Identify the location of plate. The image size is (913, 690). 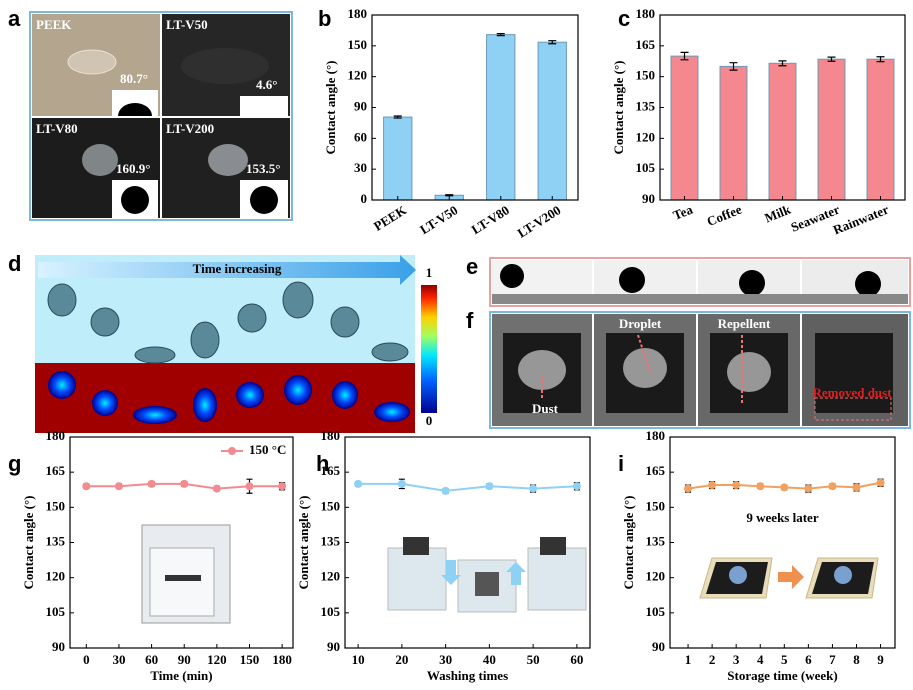
(854, 373).